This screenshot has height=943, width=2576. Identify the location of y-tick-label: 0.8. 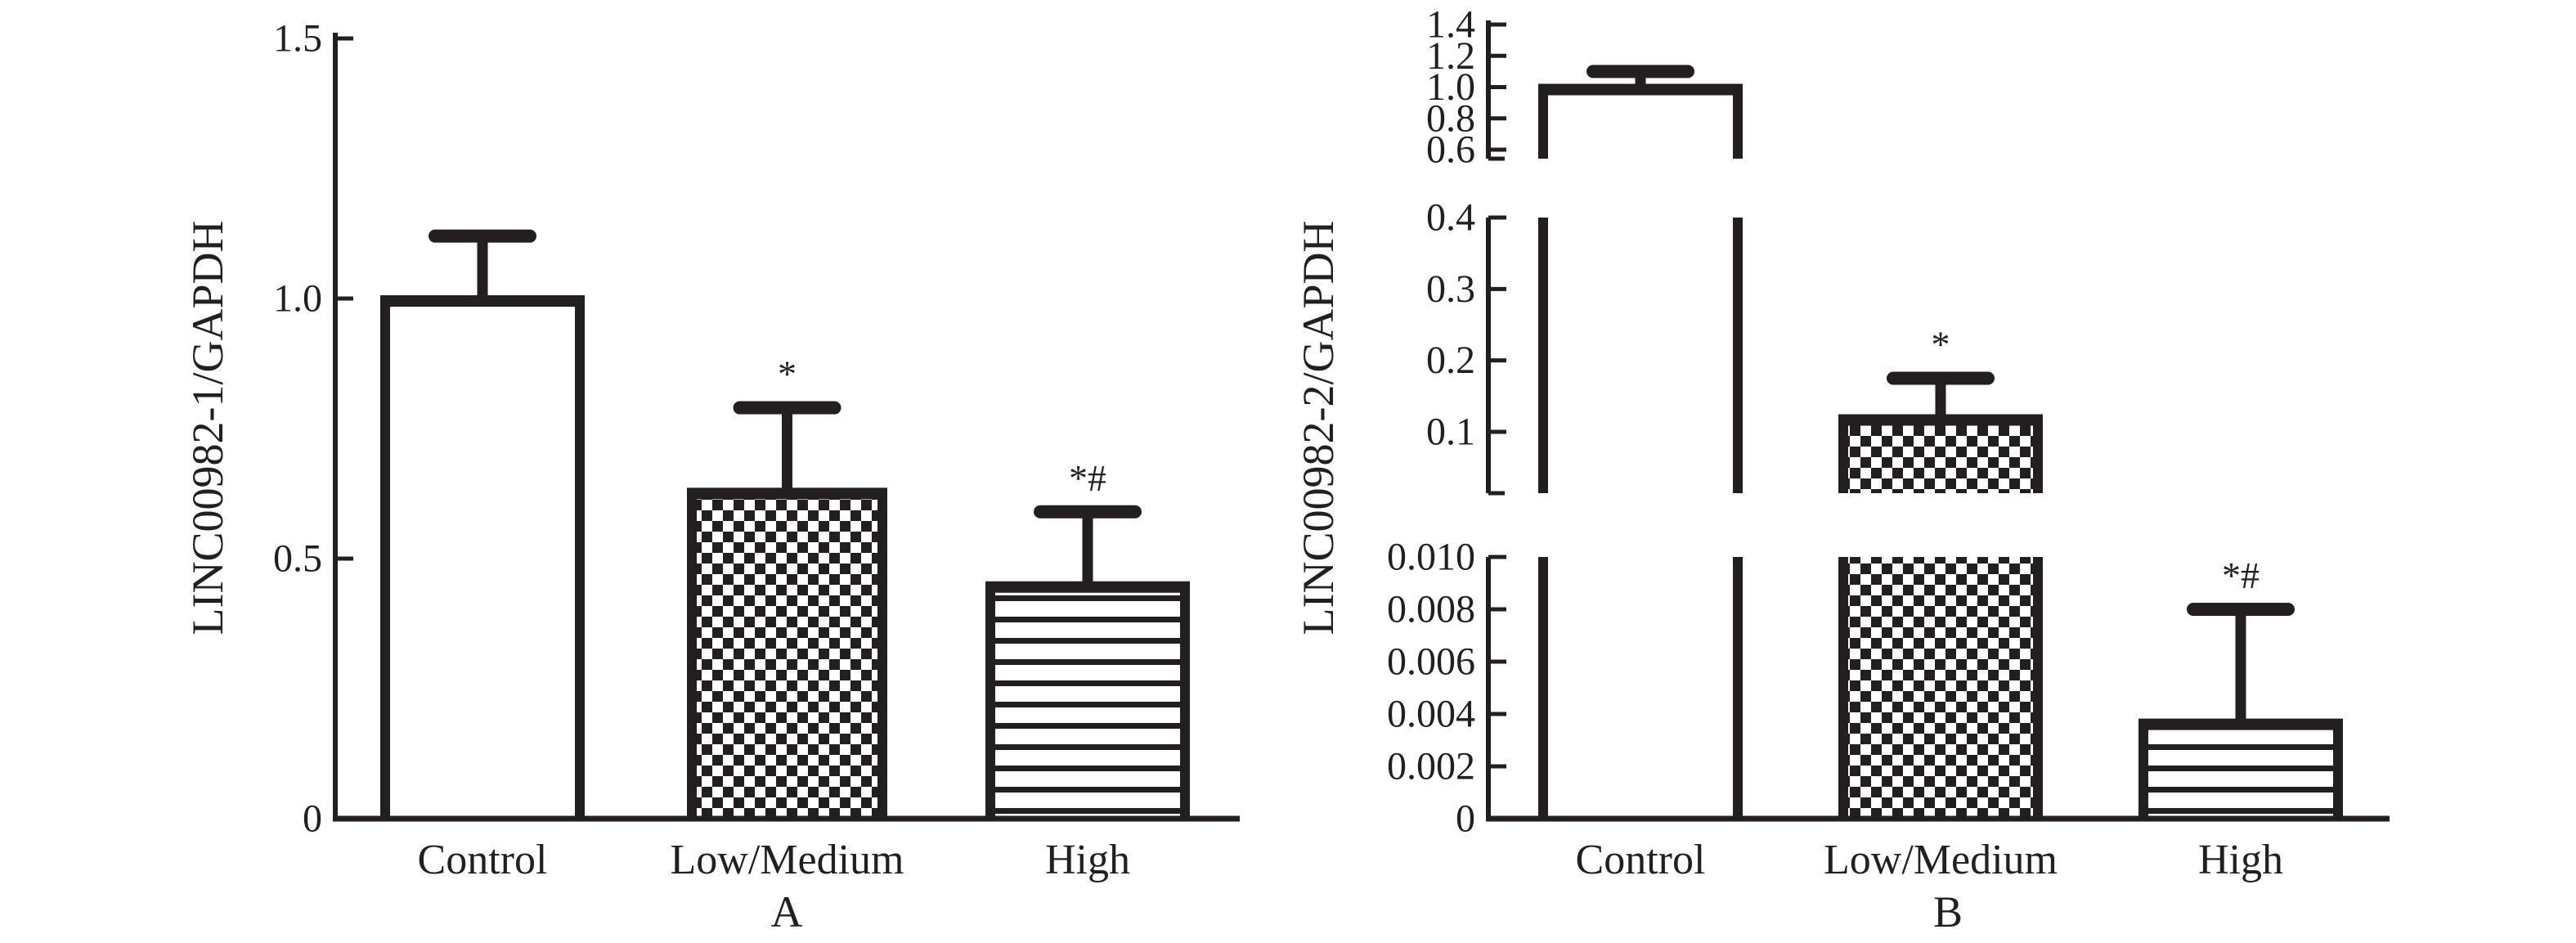
(1450, 118).